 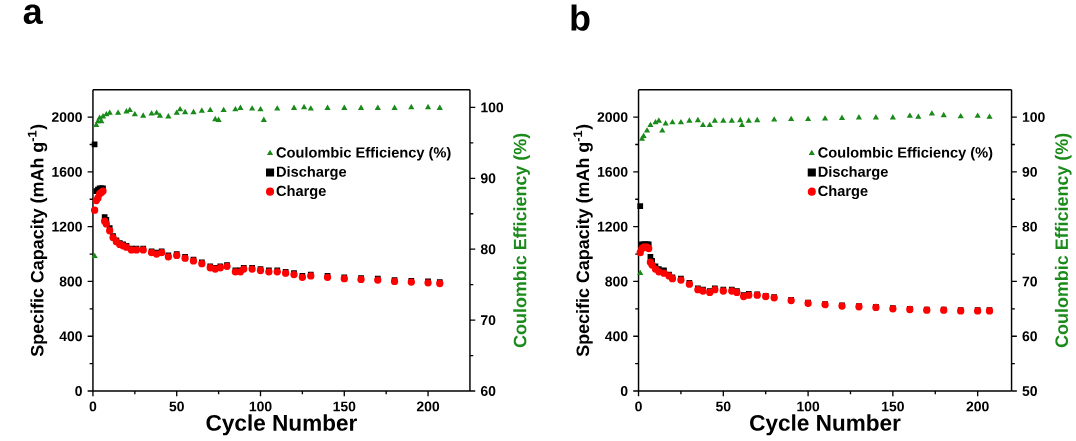 I want to click on chart-title: a, so click(x=33, y=14).